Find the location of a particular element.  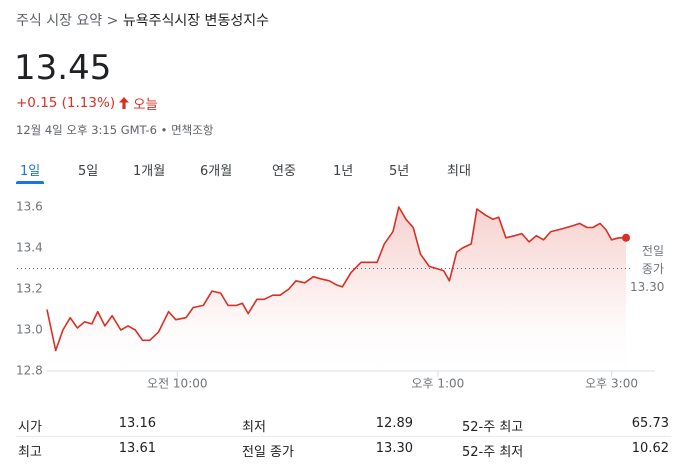

previous-close-value: 13.30 is located at coordinates (647, 286).